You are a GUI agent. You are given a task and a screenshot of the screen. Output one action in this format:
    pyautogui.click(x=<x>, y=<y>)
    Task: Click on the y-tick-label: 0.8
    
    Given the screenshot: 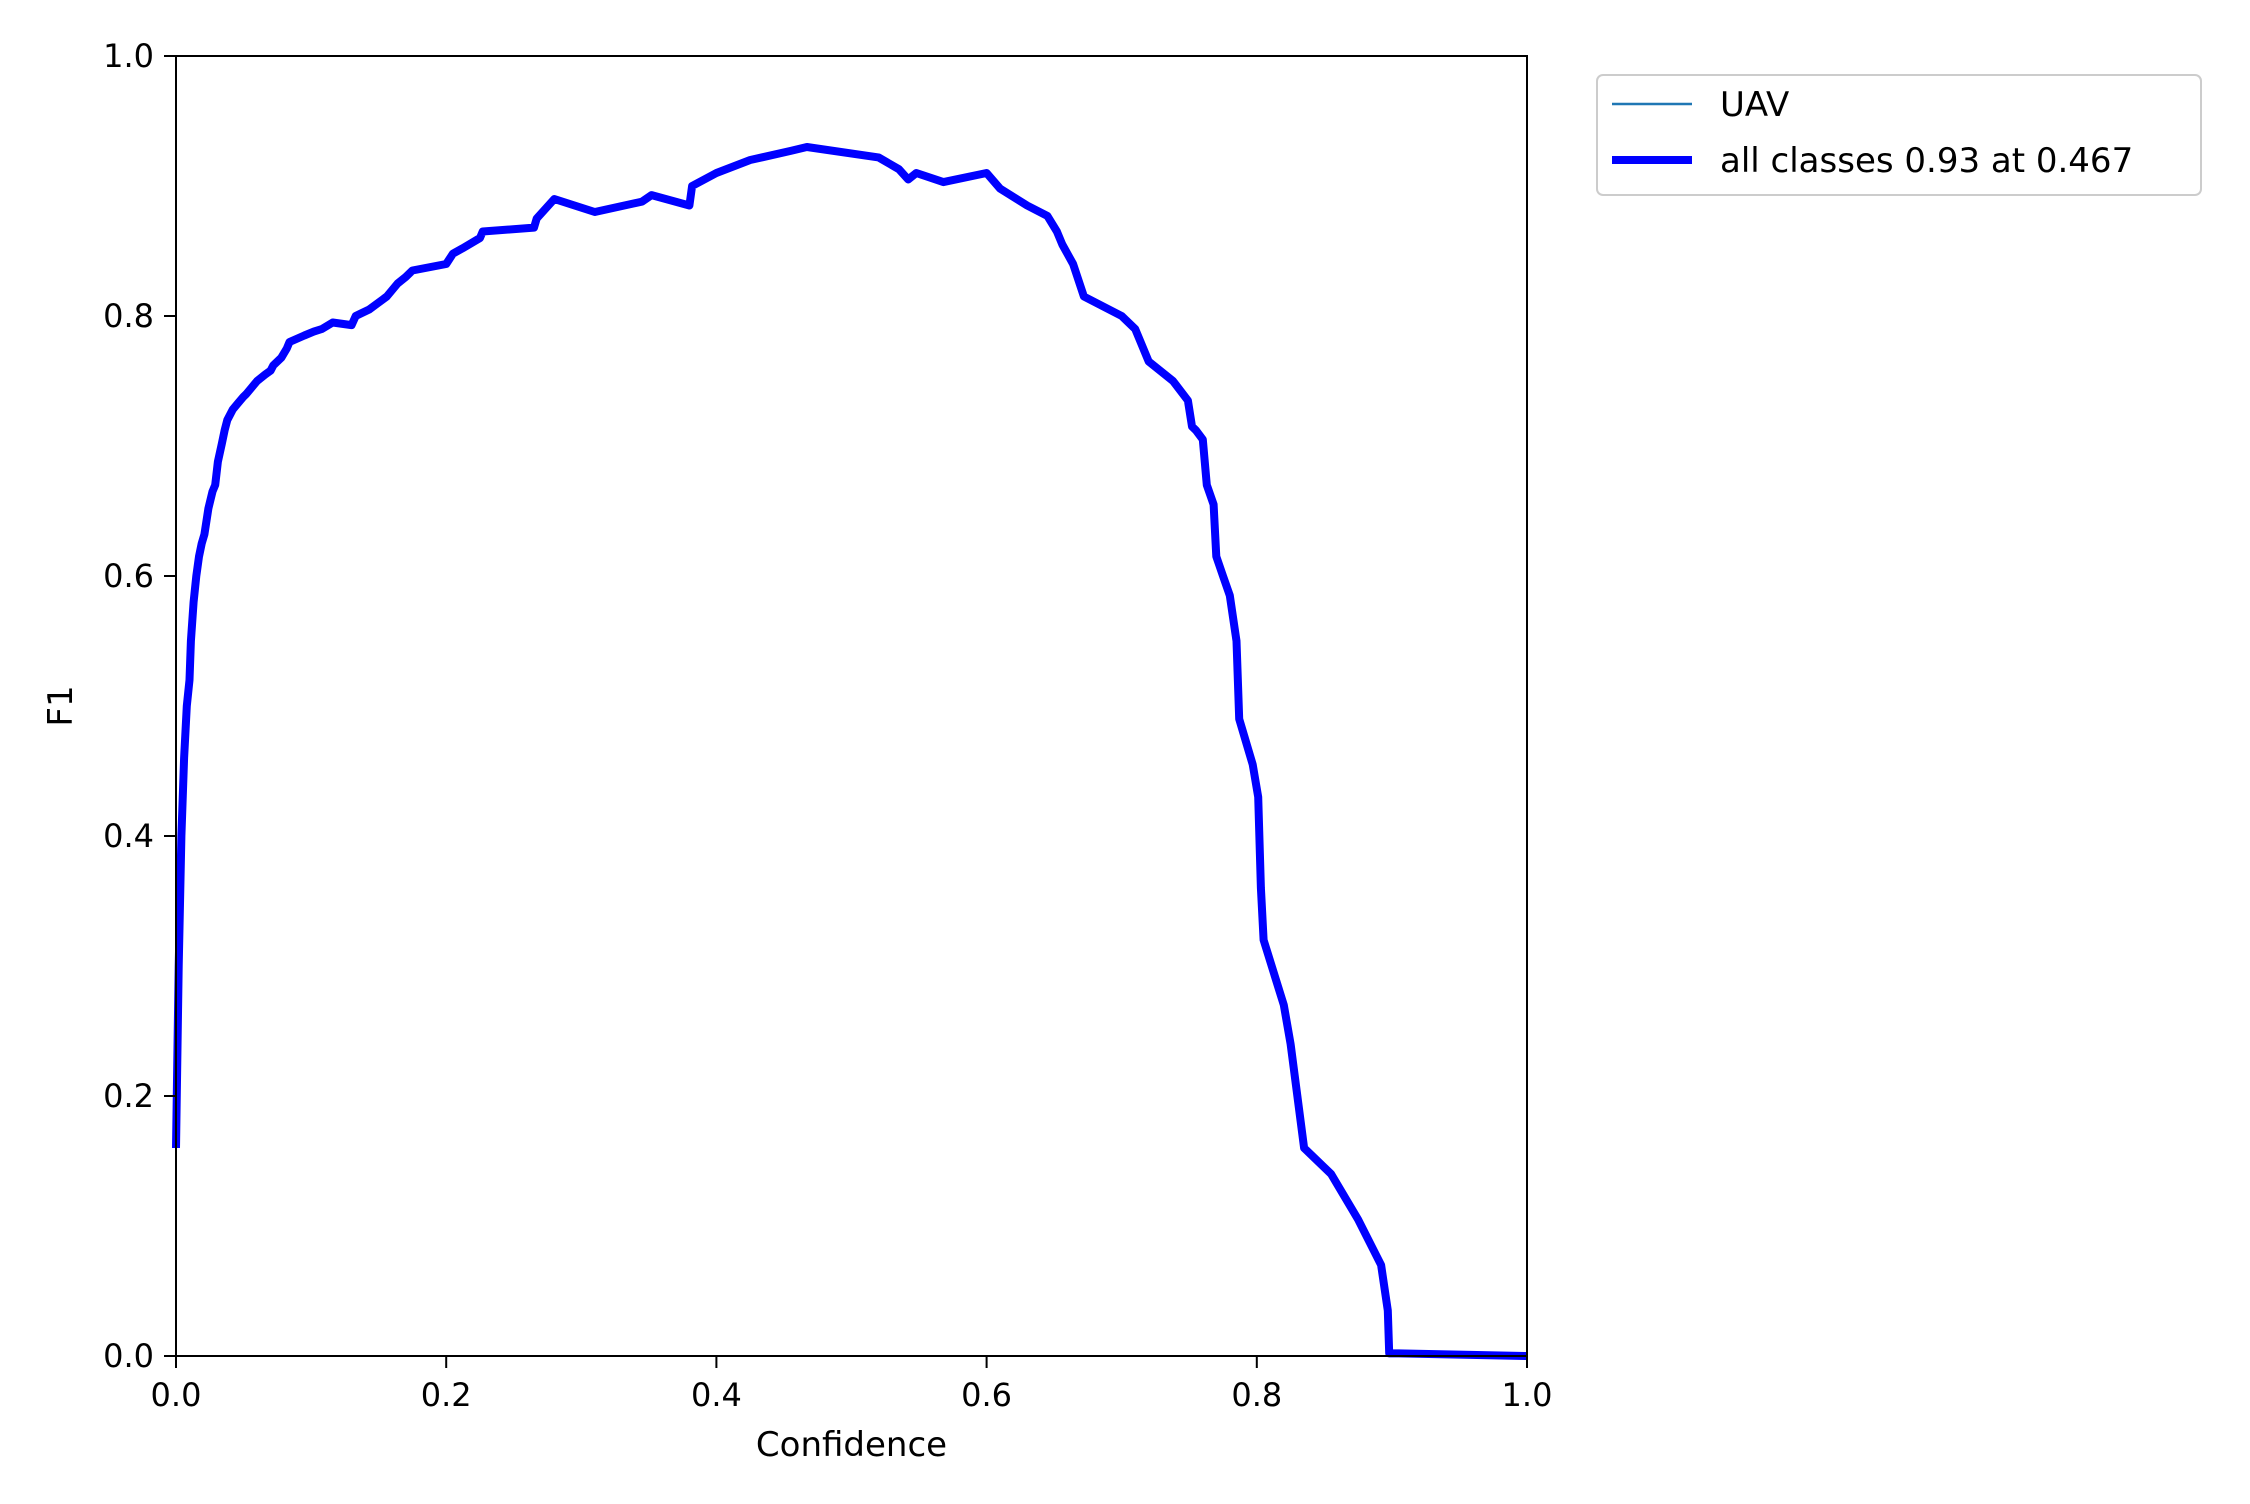 What is the action you would take?
    pyautogui.click(x=128, y=316)
    